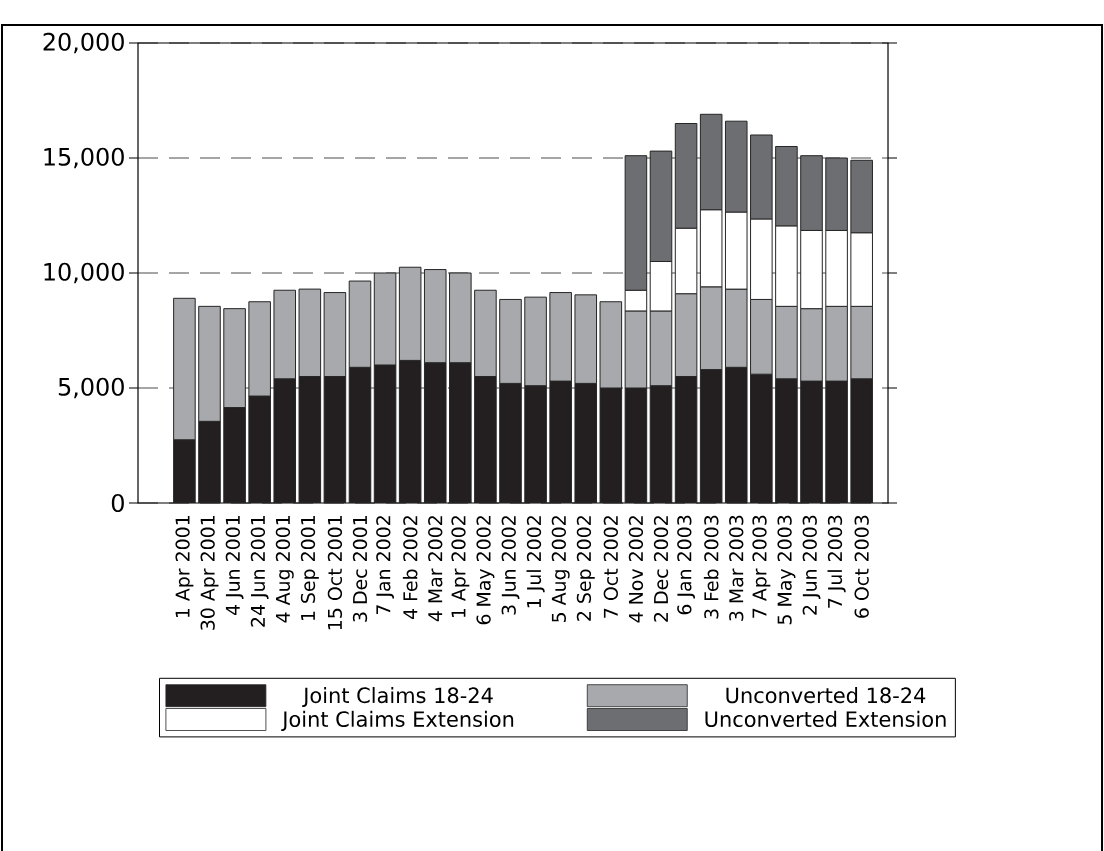  I want to click on legend-label: Joint Claims Extension, so click(397, 720).